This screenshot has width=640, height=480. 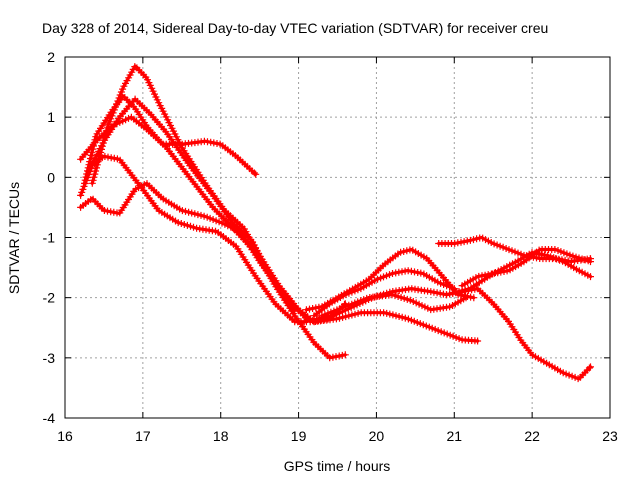 I want to click on x-tick-label: 19, so click(x=299, y=436).